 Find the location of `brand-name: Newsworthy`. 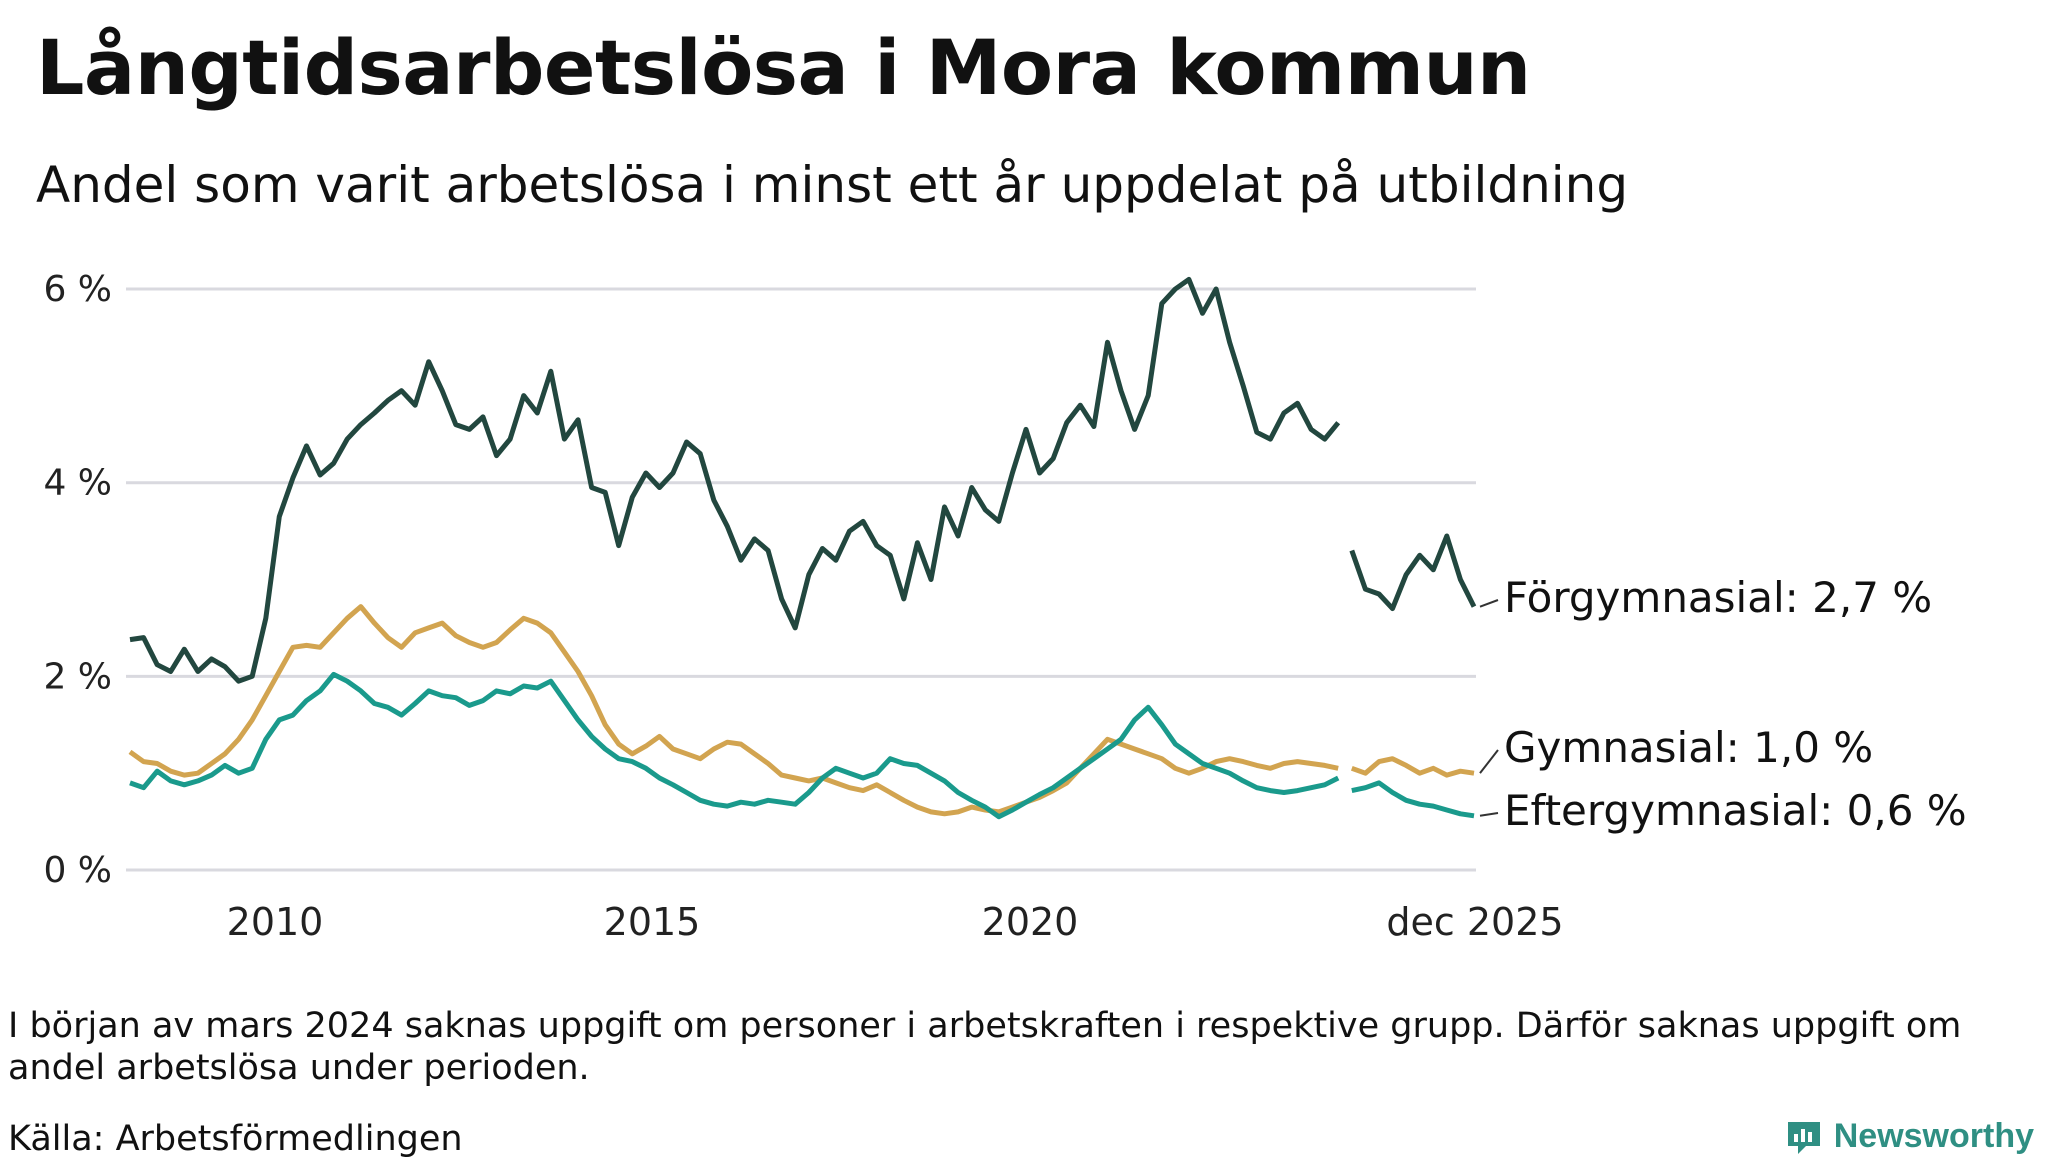

brand-name: Newsworthy is located at coordinates (1933, 1135).